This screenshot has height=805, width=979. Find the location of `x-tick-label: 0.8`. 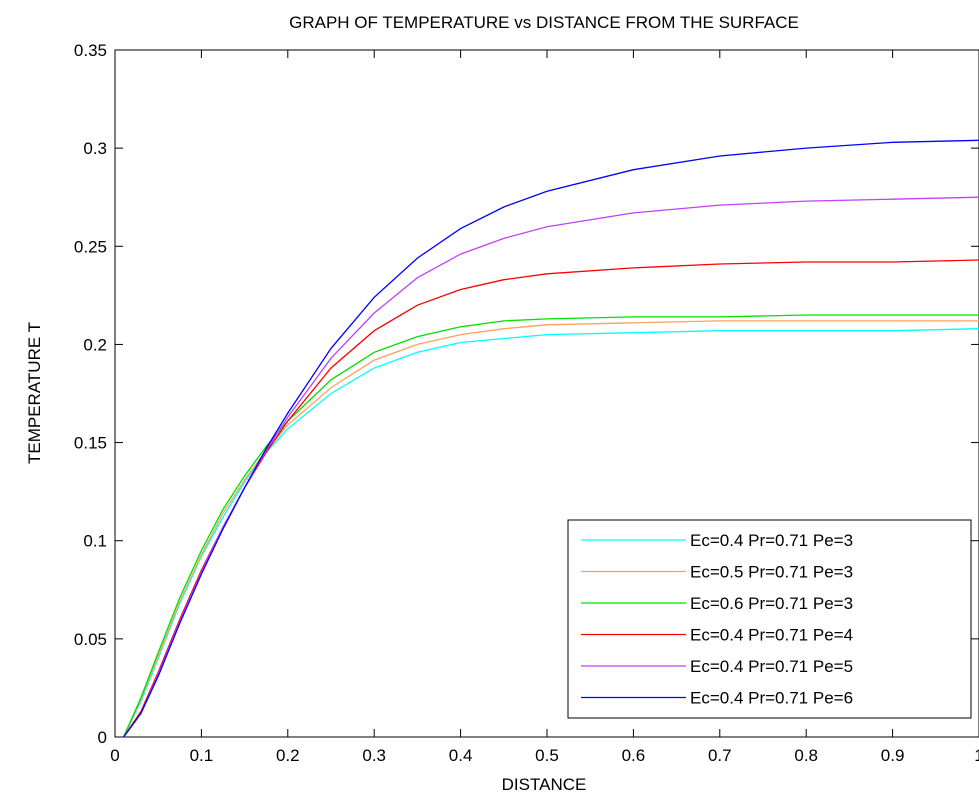

x-tick-label: 0.8 is located at coordinates (806, 755).